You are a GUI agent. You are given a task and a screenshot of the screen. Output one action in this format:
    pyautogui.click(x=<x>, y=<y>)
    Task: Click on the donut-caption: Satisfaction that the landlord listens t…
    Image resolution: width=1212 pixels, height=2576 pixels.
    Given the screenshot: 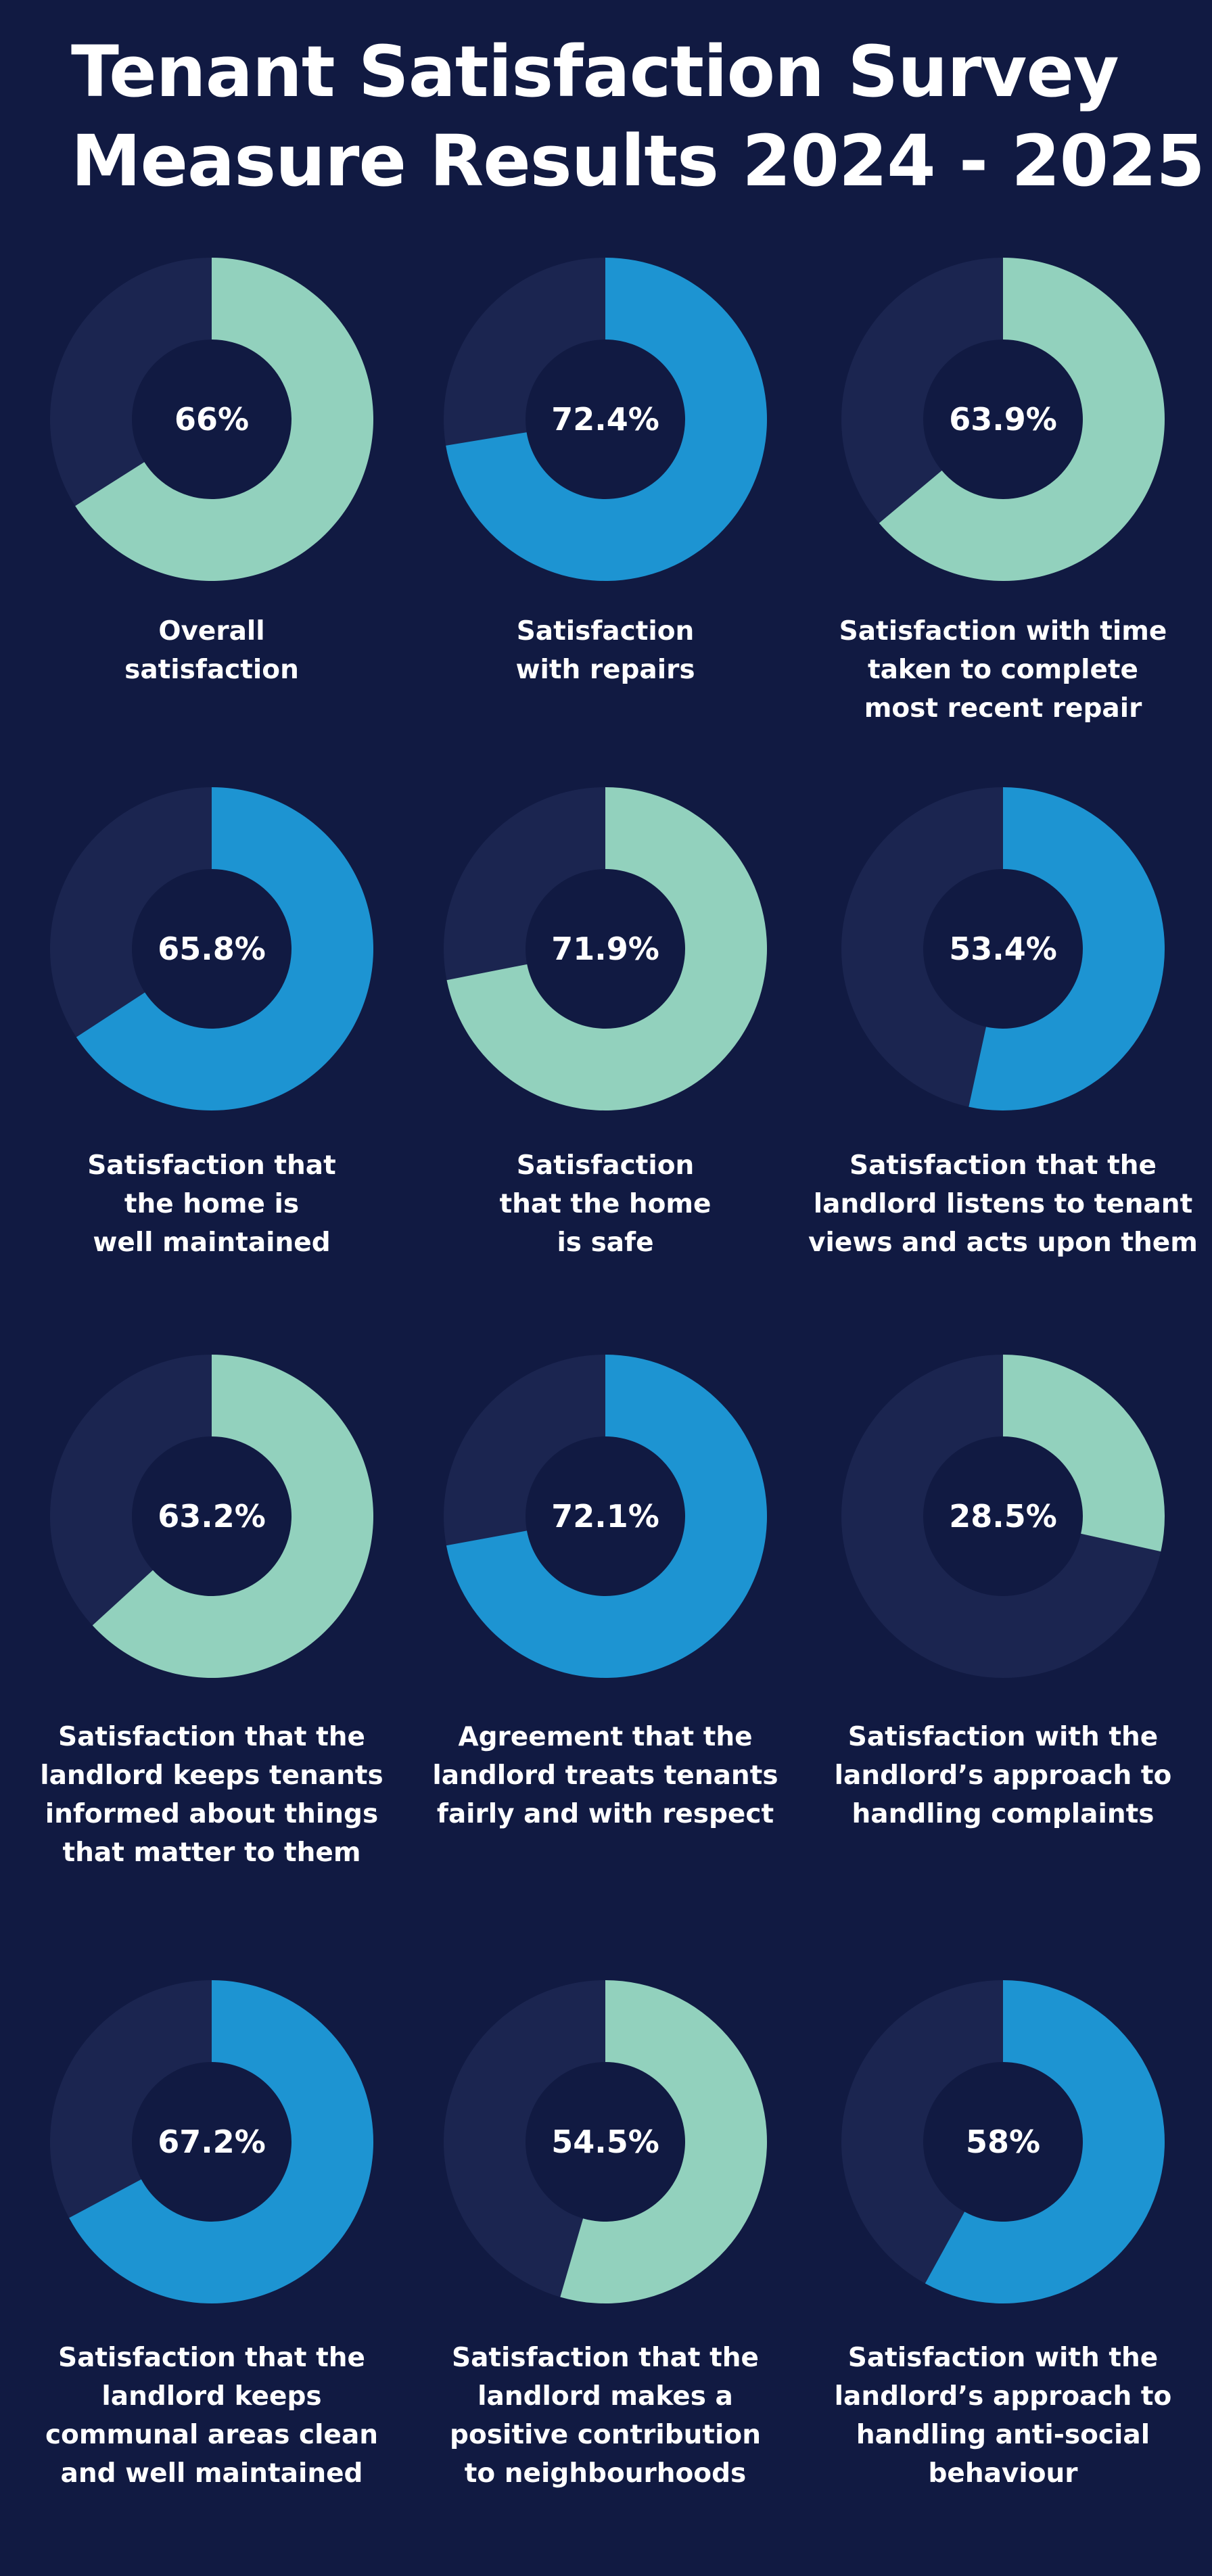 What is the action you would take?
    pyautogui.click(x=1003, y=1204)
    